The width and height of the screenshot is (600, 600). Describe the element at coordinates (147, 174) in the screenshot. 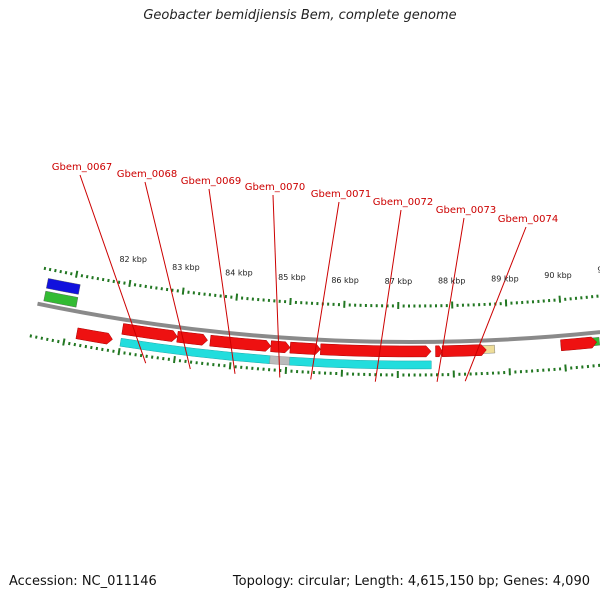

I see `gene-label: Gbem_0068` at that location.